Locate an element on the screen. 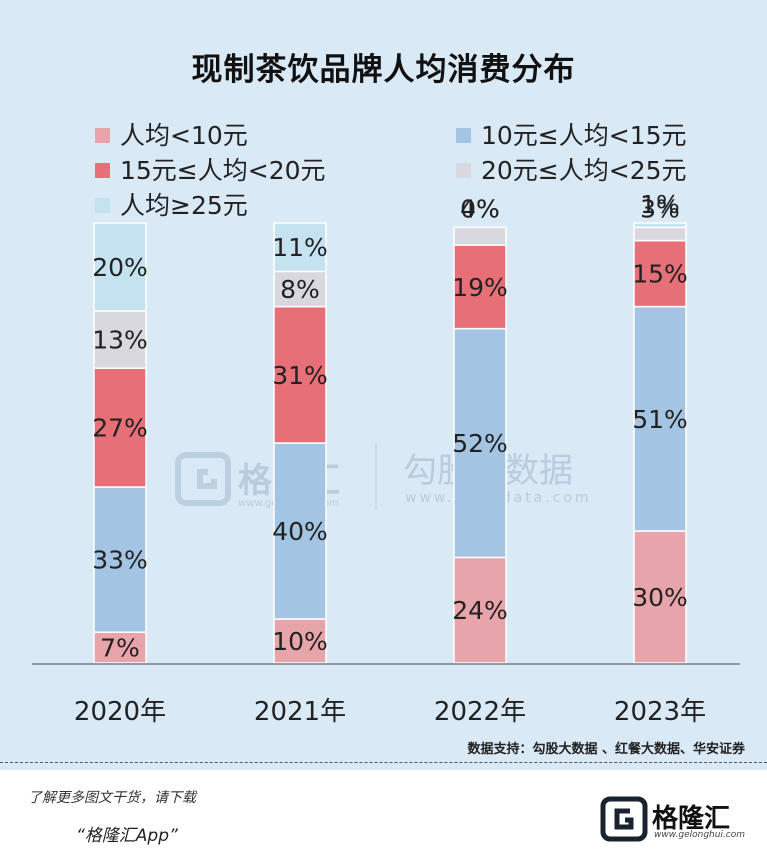  x-tick-label: 2021年 is located at coordinates (300, 712).